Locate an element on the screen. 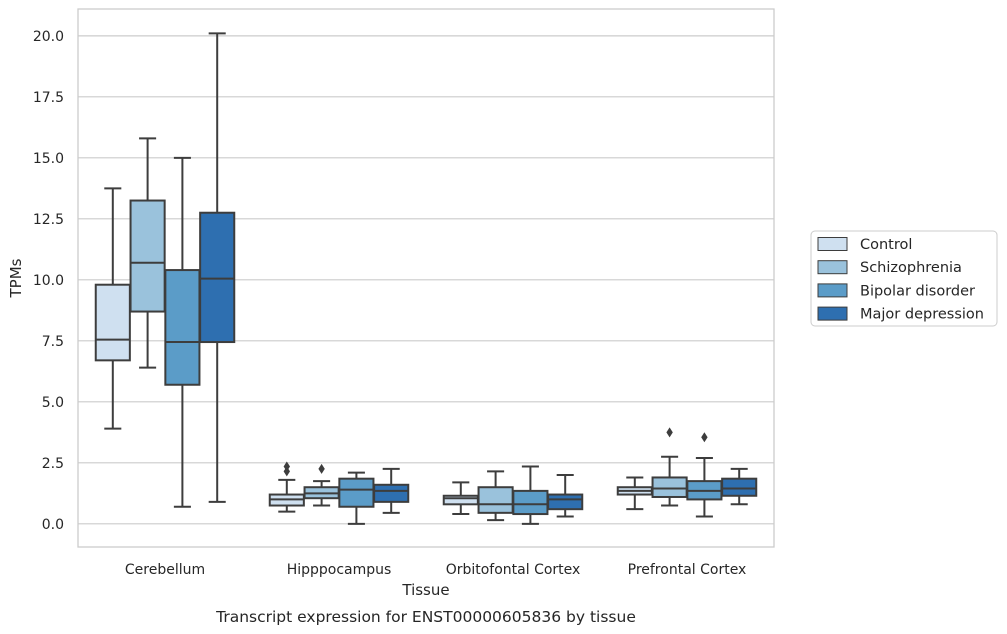 This screenshot has height=634, width=1007. y-tick-label: 15.0 is located at coordinates (48, 159).